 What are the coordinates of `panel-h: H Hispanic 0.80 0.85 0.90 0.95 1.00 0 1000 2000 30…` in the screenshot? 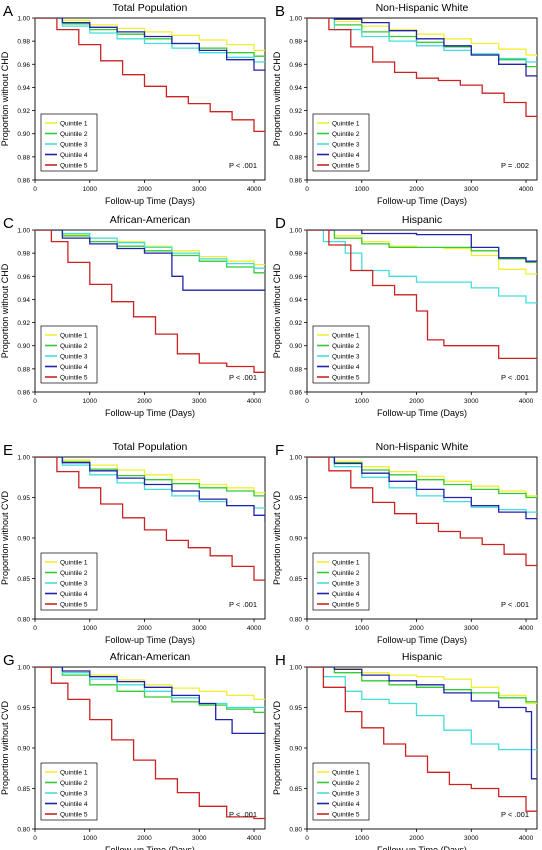 It's located at (405, 750).